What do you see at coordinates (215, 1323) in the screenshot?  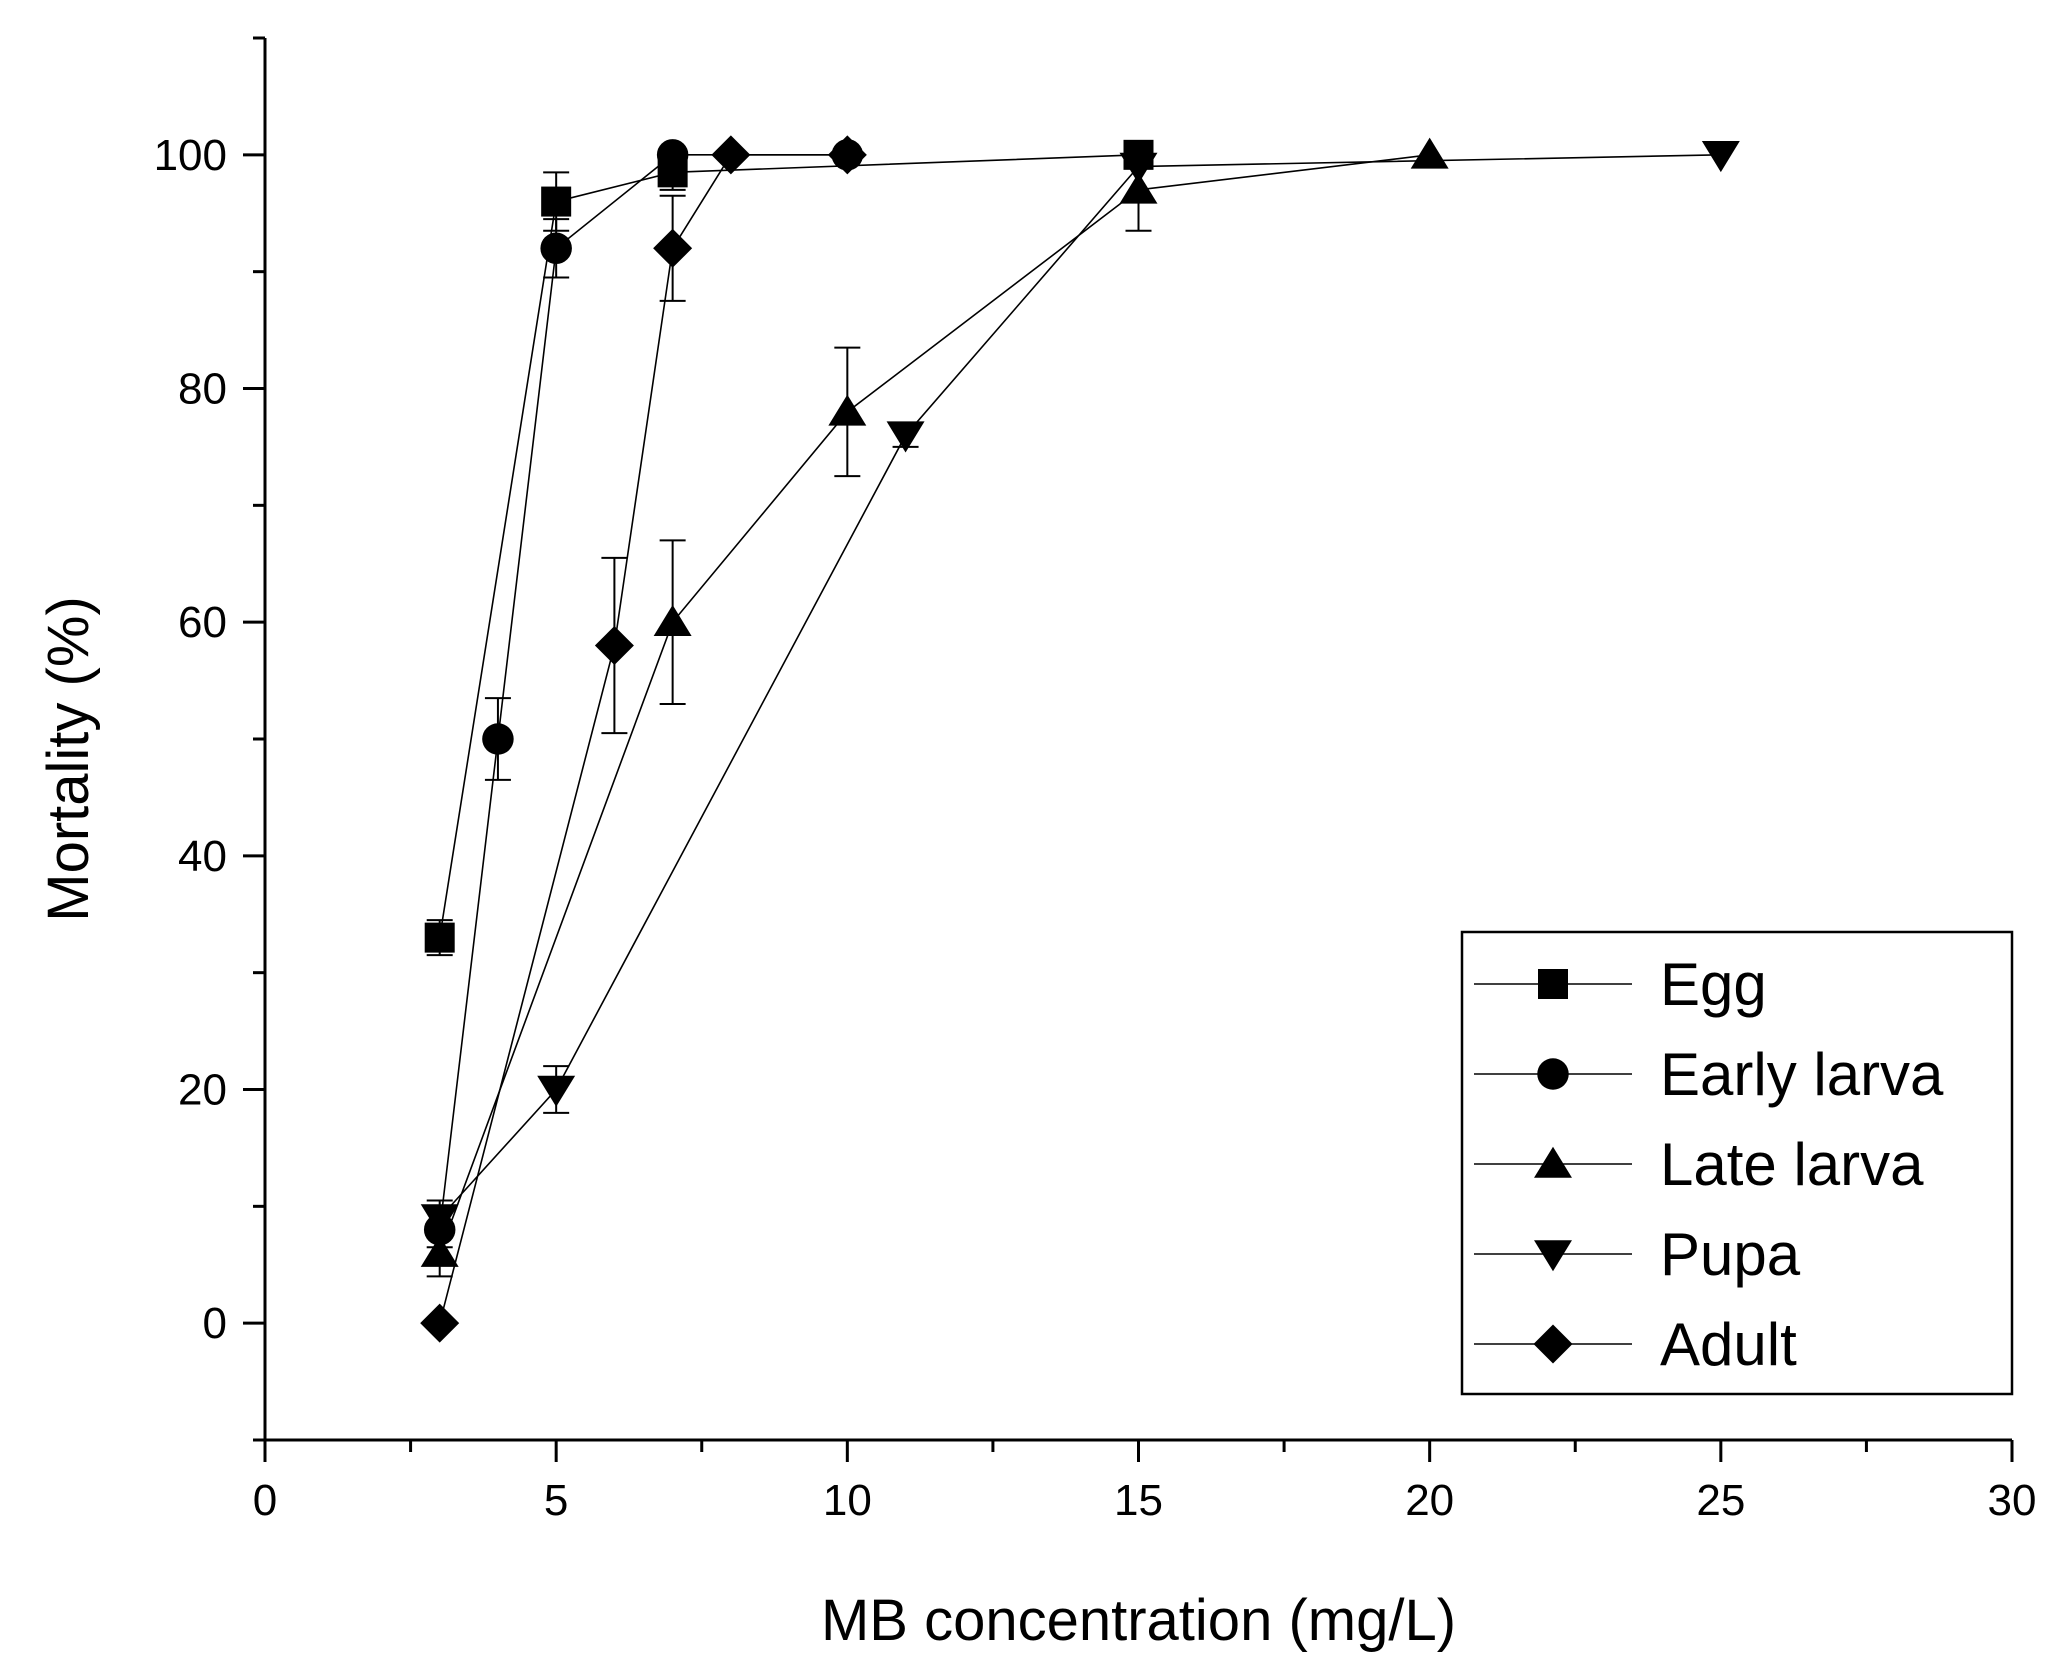 I see `y-tick-label: 0` at bounding box center [215, 1323].